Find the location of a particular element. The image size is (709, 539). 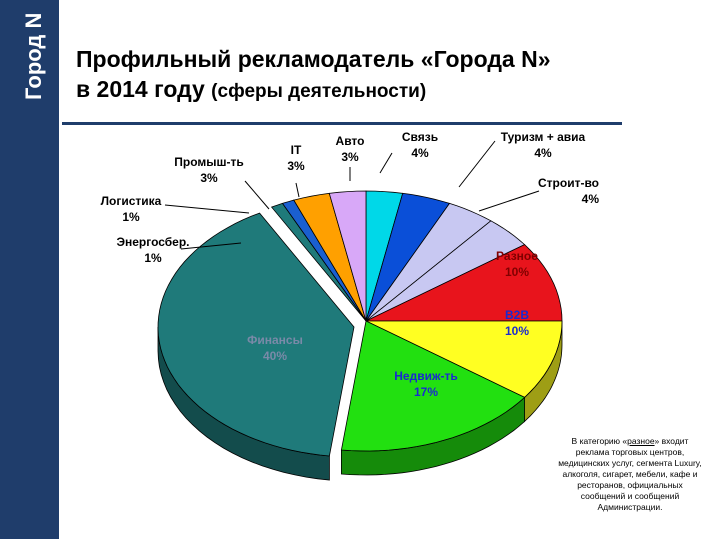

slice-value-label: 17% is located at coordinates (426, 392).